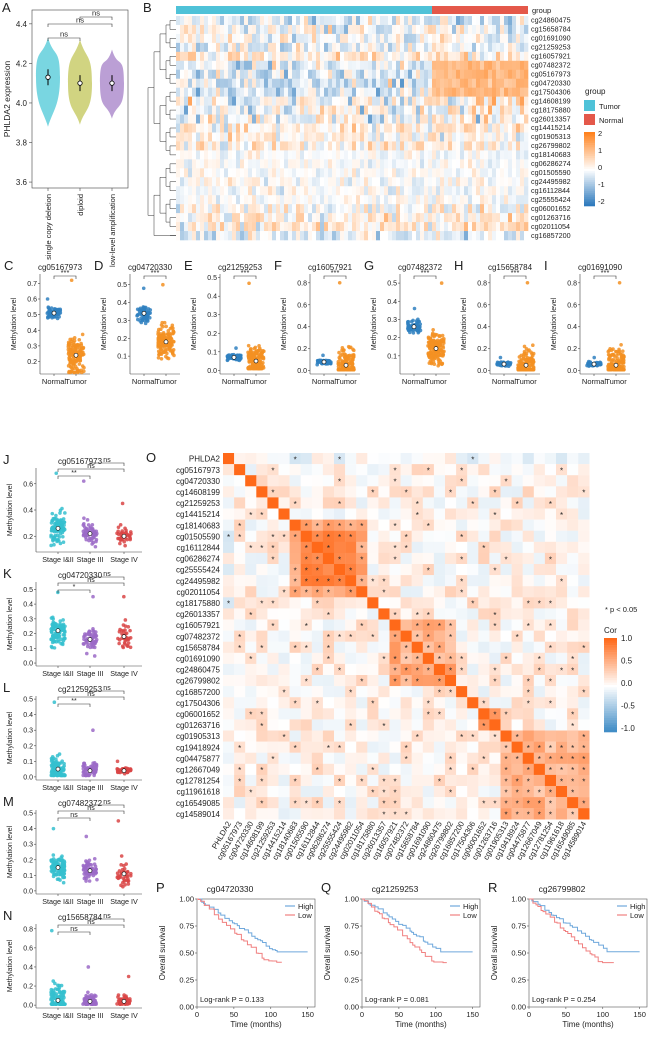 The width and height of the screenshot is (648, 1039). Describe the element at coordinates (28, 860) in the screenshot. I see `y-tick-label: 0.2` at that location.